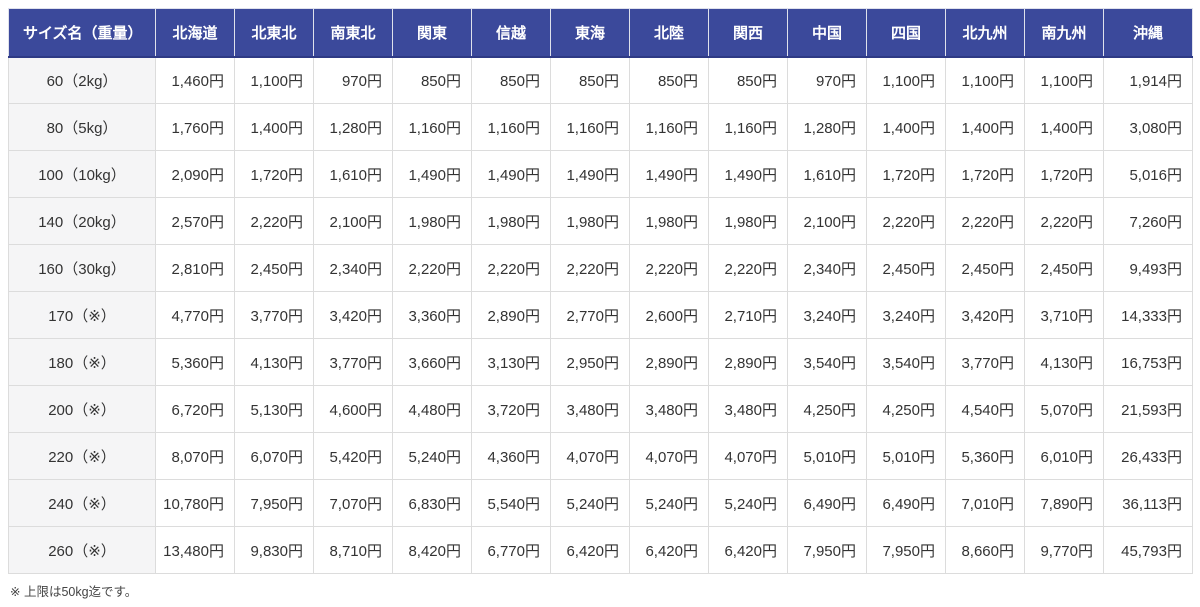 This screenshot has width=1200, height=607. Describe the element at coordinates (274, 409) in the screenshot. I see `price-cell: 5,130円` at that location.